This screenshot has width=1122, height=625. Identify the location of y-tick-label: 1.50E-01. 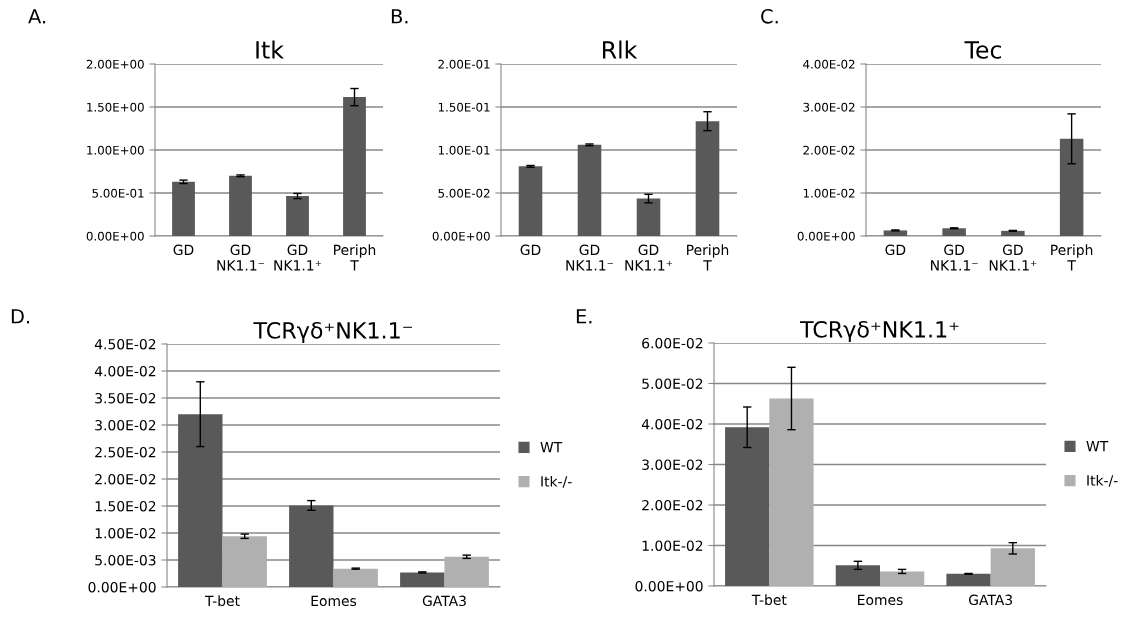
(464, 107).